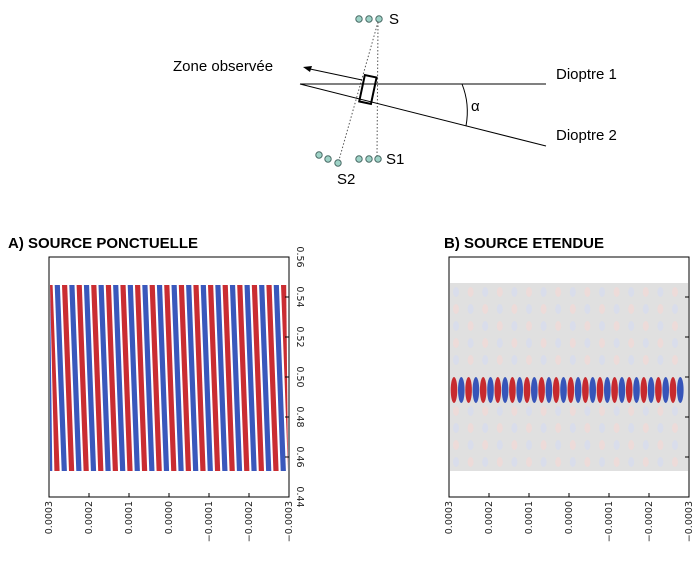  Describe the element at coordinates (695, 496) in the screenshot. I see `y-tick-label: 0.44` at that location.